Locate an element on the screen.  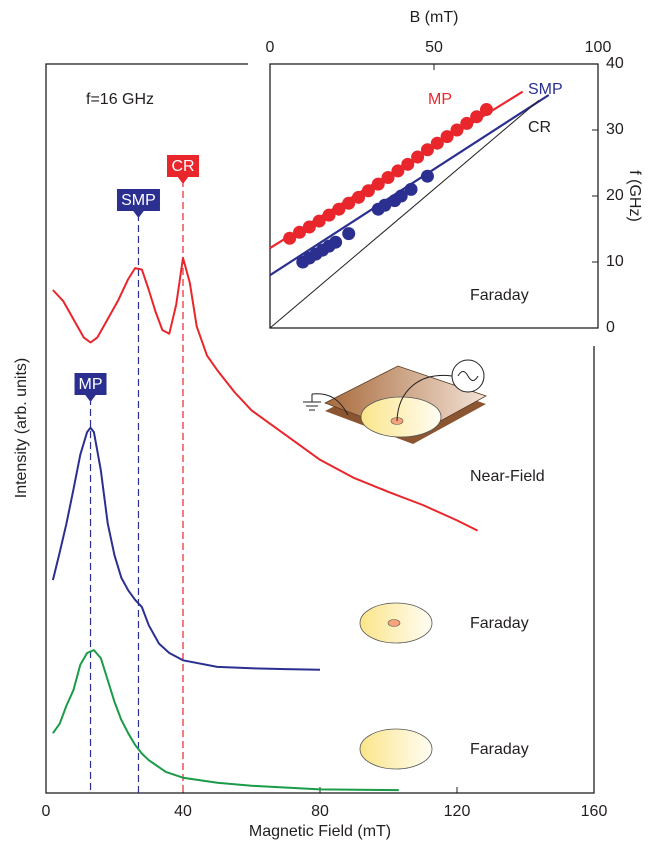
x-tick-label: 50 is located at coordinates (434, 47).